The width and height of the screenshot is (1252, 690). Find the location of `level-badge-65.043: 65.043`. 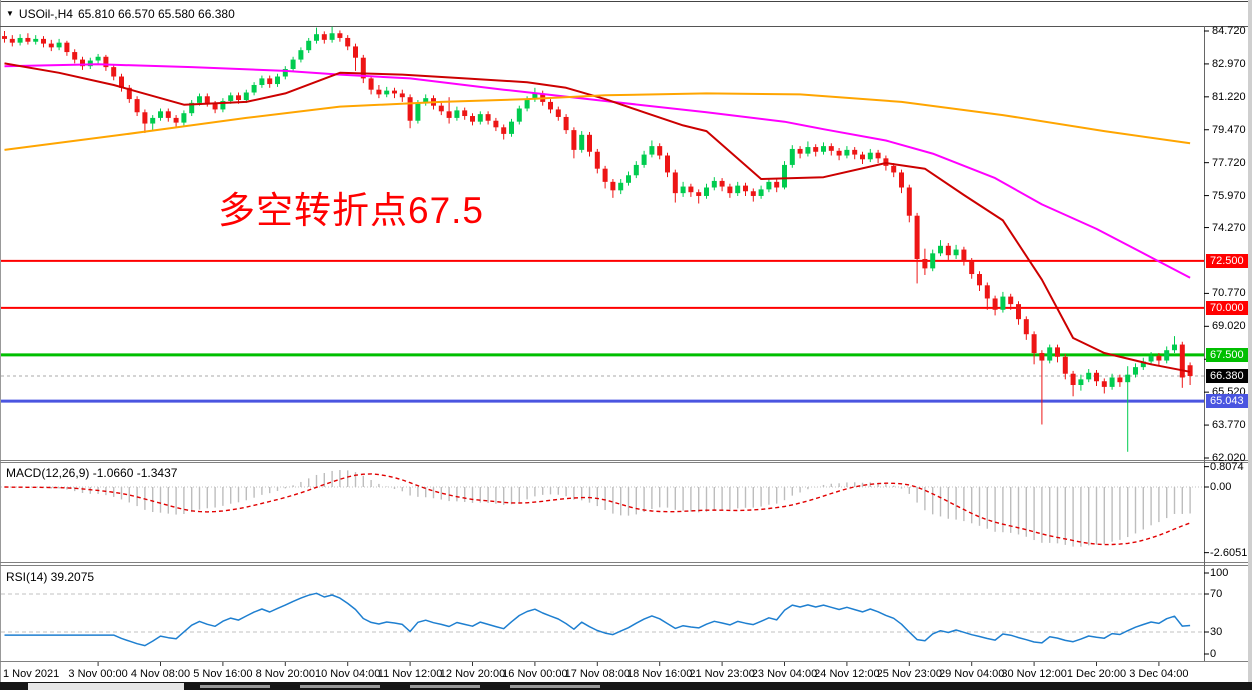

level-badge-65.043: 65.043 is located at coordinates (1229, 401).